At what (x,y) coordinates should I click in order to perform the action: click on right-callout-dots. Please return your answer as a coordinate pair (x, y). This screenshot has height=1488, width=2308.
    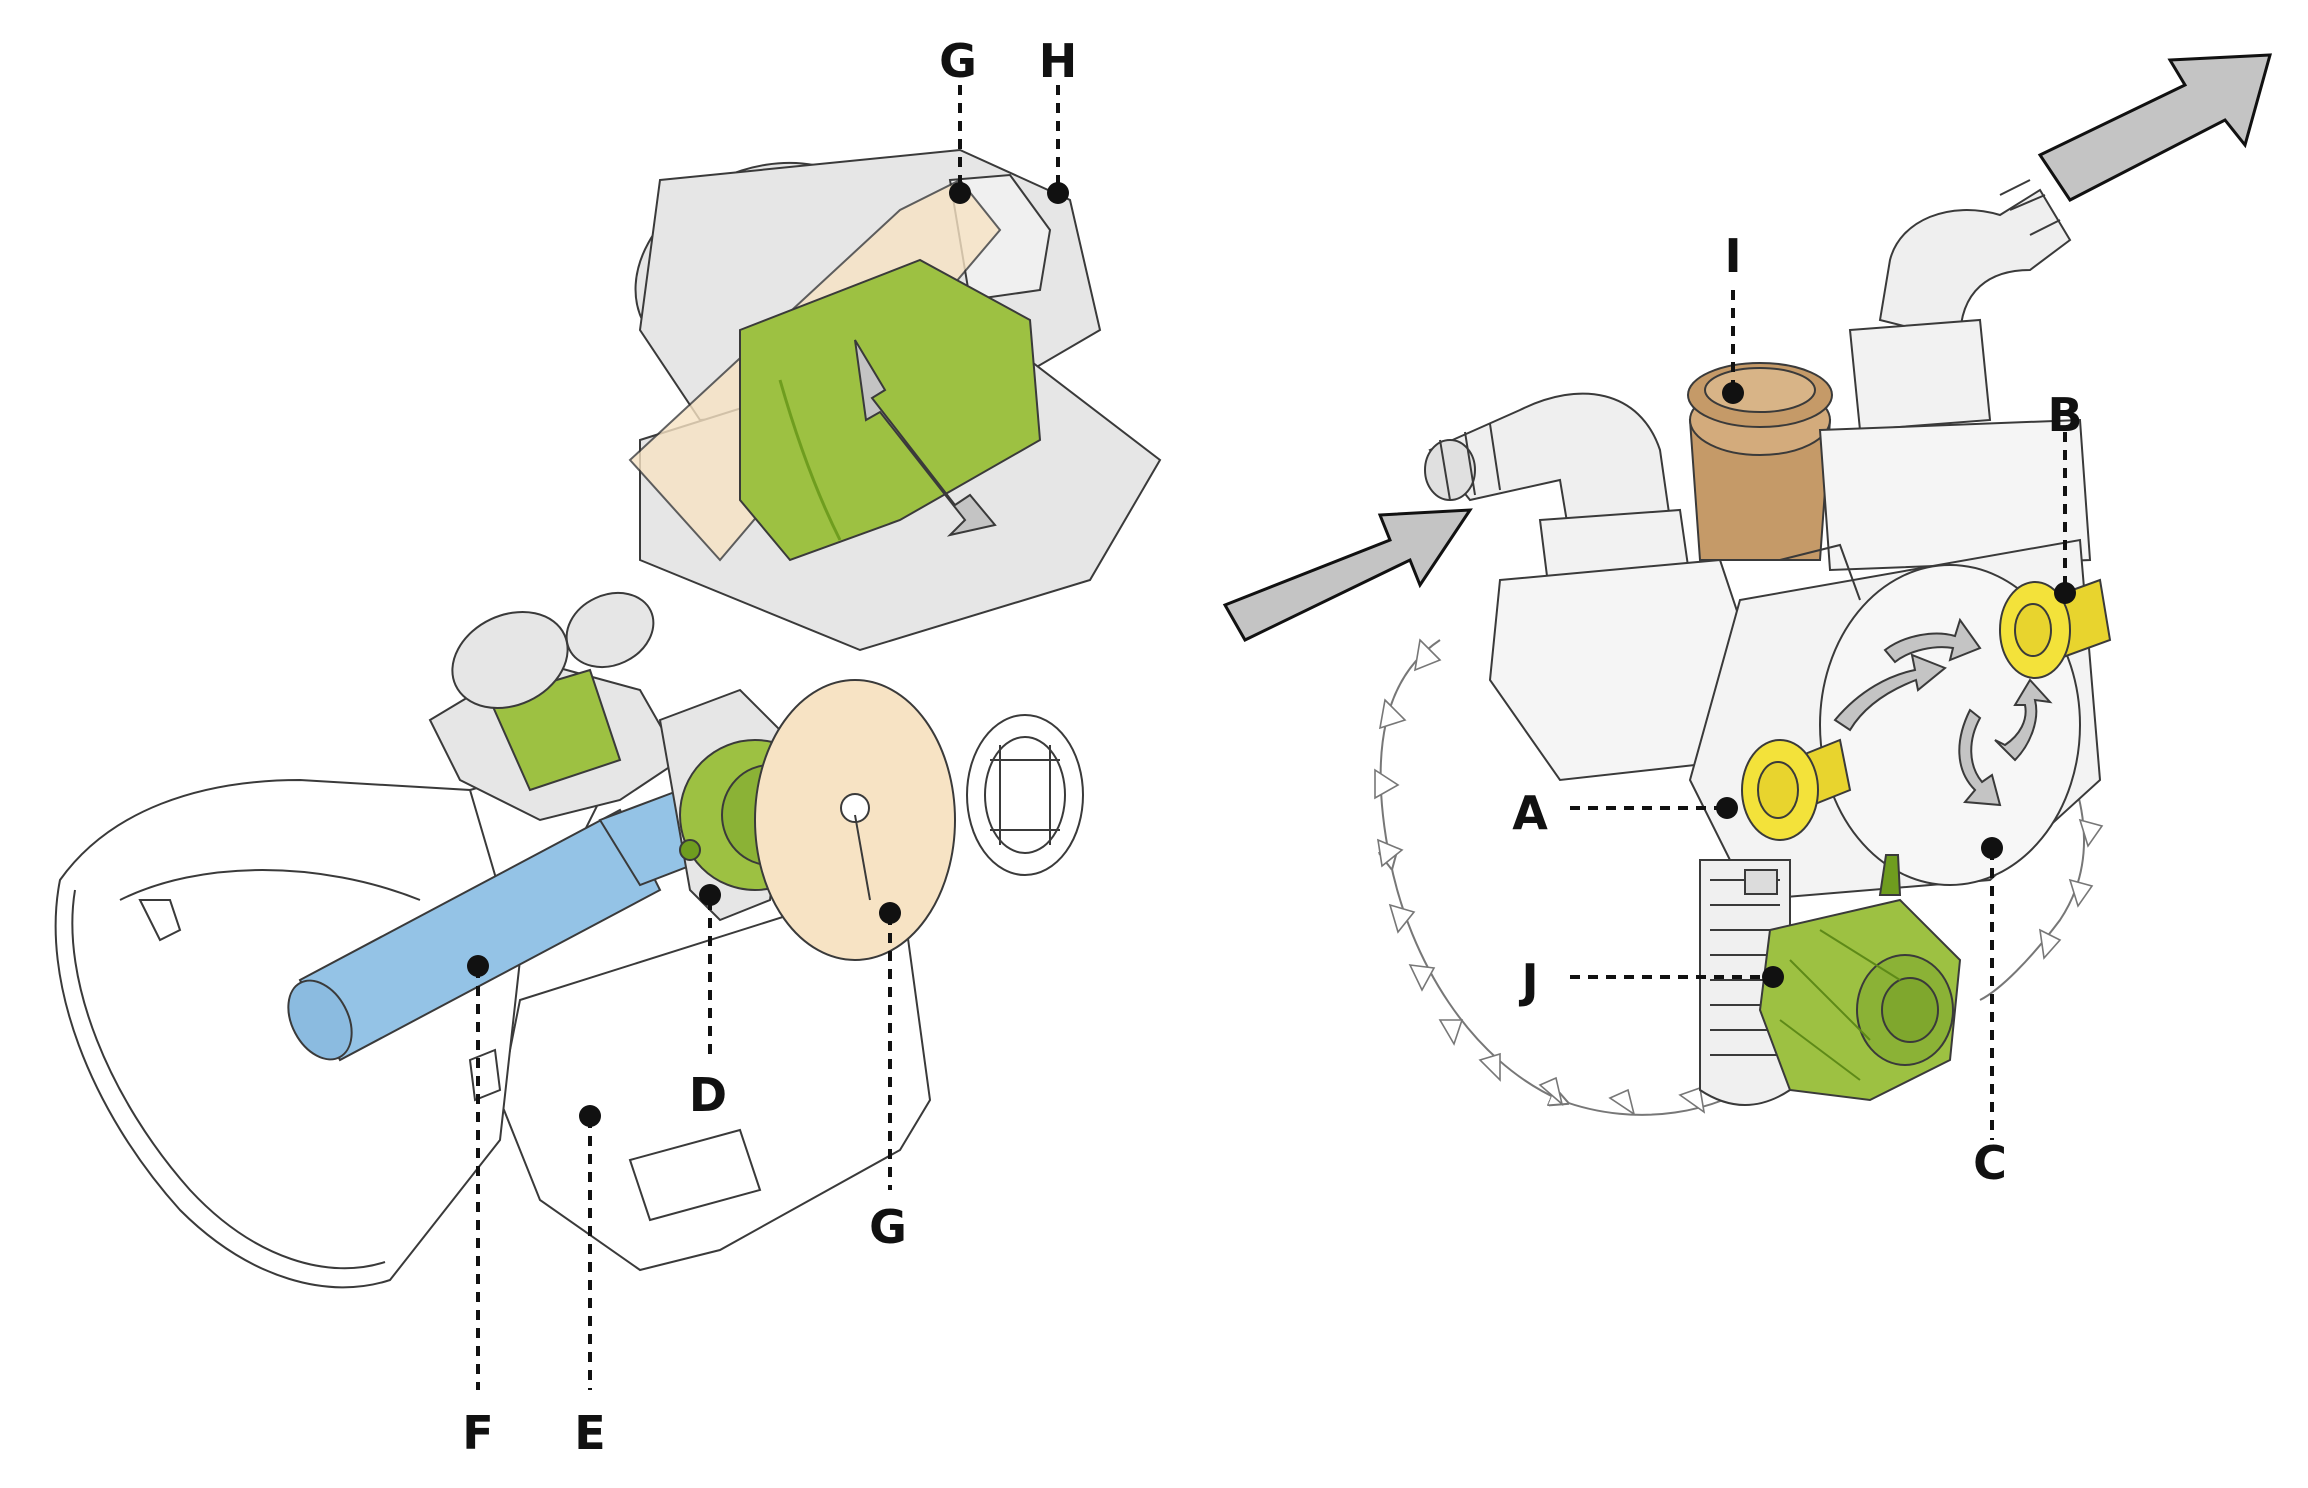
    Looking at the image, I should click on (1896, 685).